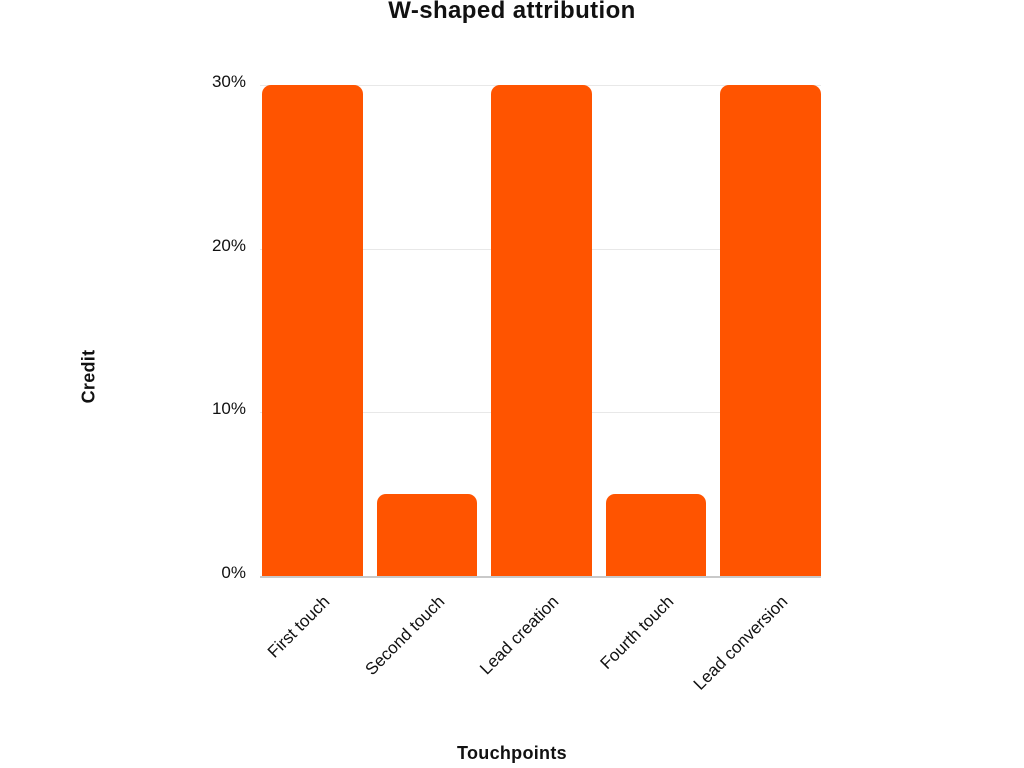 This screenshot has width=1024, height=768. Describe the element at coordinates (540, 577) in the screenshot. I see `x-axis-line` at that location.